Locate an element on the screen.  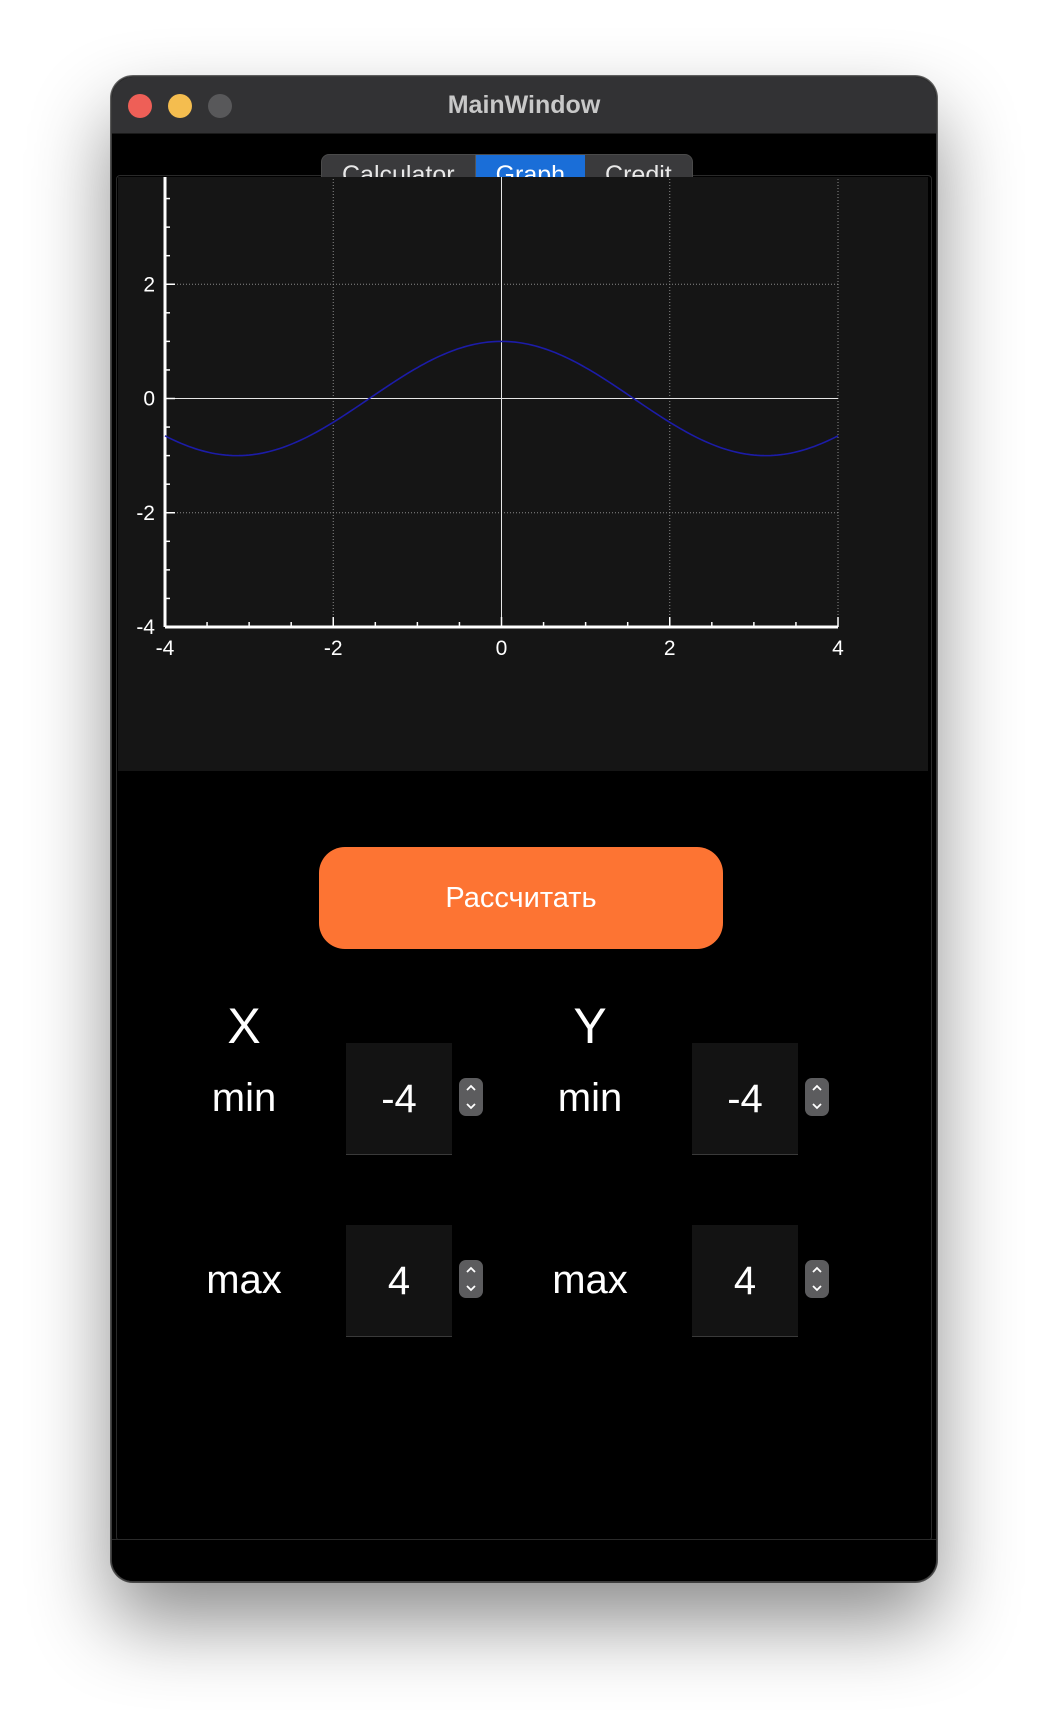
x-max-stepper is located at coordinates (471, 1279).